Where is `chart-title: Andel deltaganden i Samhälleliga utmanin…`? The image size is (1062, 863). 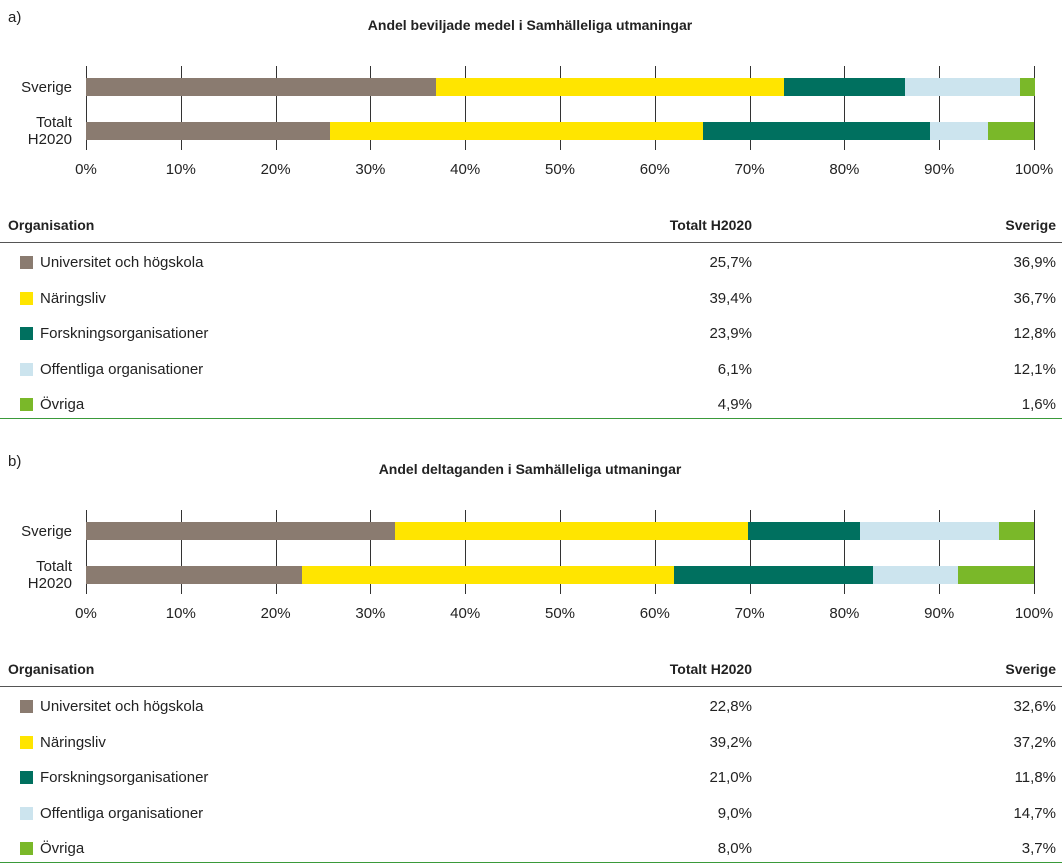
chart-title: Andel deltaganden i Samhälleliga utmanin… is located at coordinates (530, 469).